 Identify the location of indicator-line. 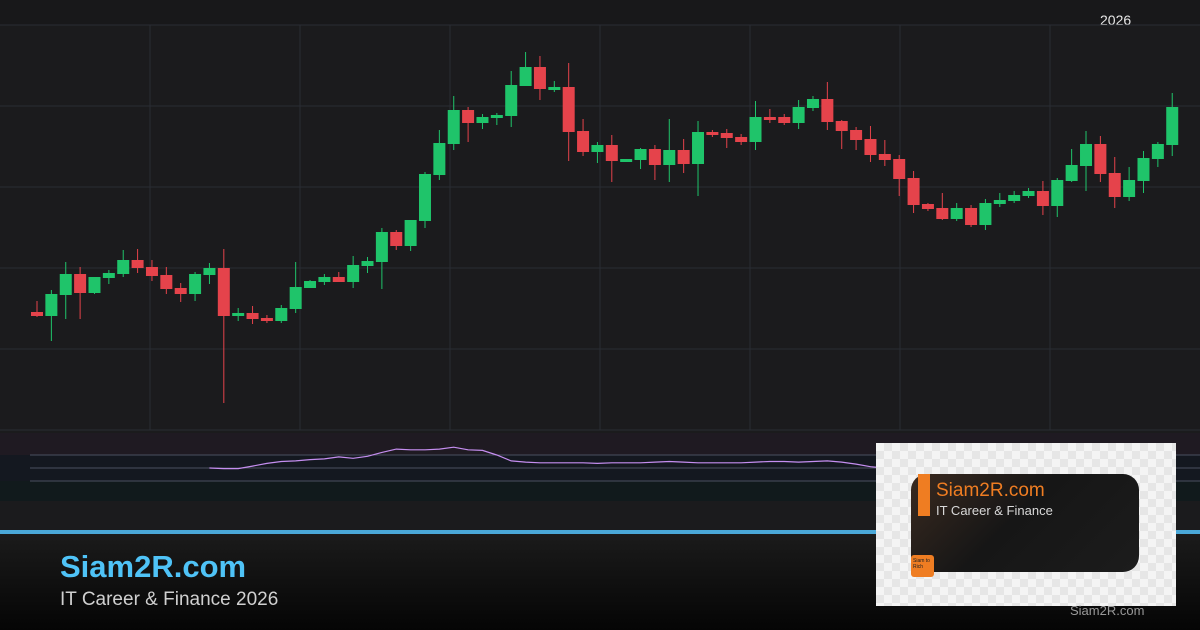
(547, 458).